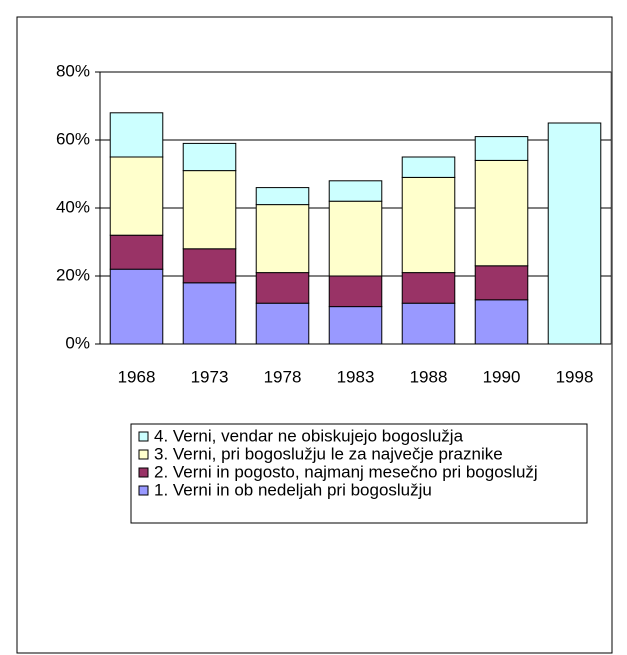 Image resolution: width=627 pixels, height=655 pixels. Describe the element at coordinates (502, 376) in the screenshot. I see `x-tick-label: 1990` at that location.